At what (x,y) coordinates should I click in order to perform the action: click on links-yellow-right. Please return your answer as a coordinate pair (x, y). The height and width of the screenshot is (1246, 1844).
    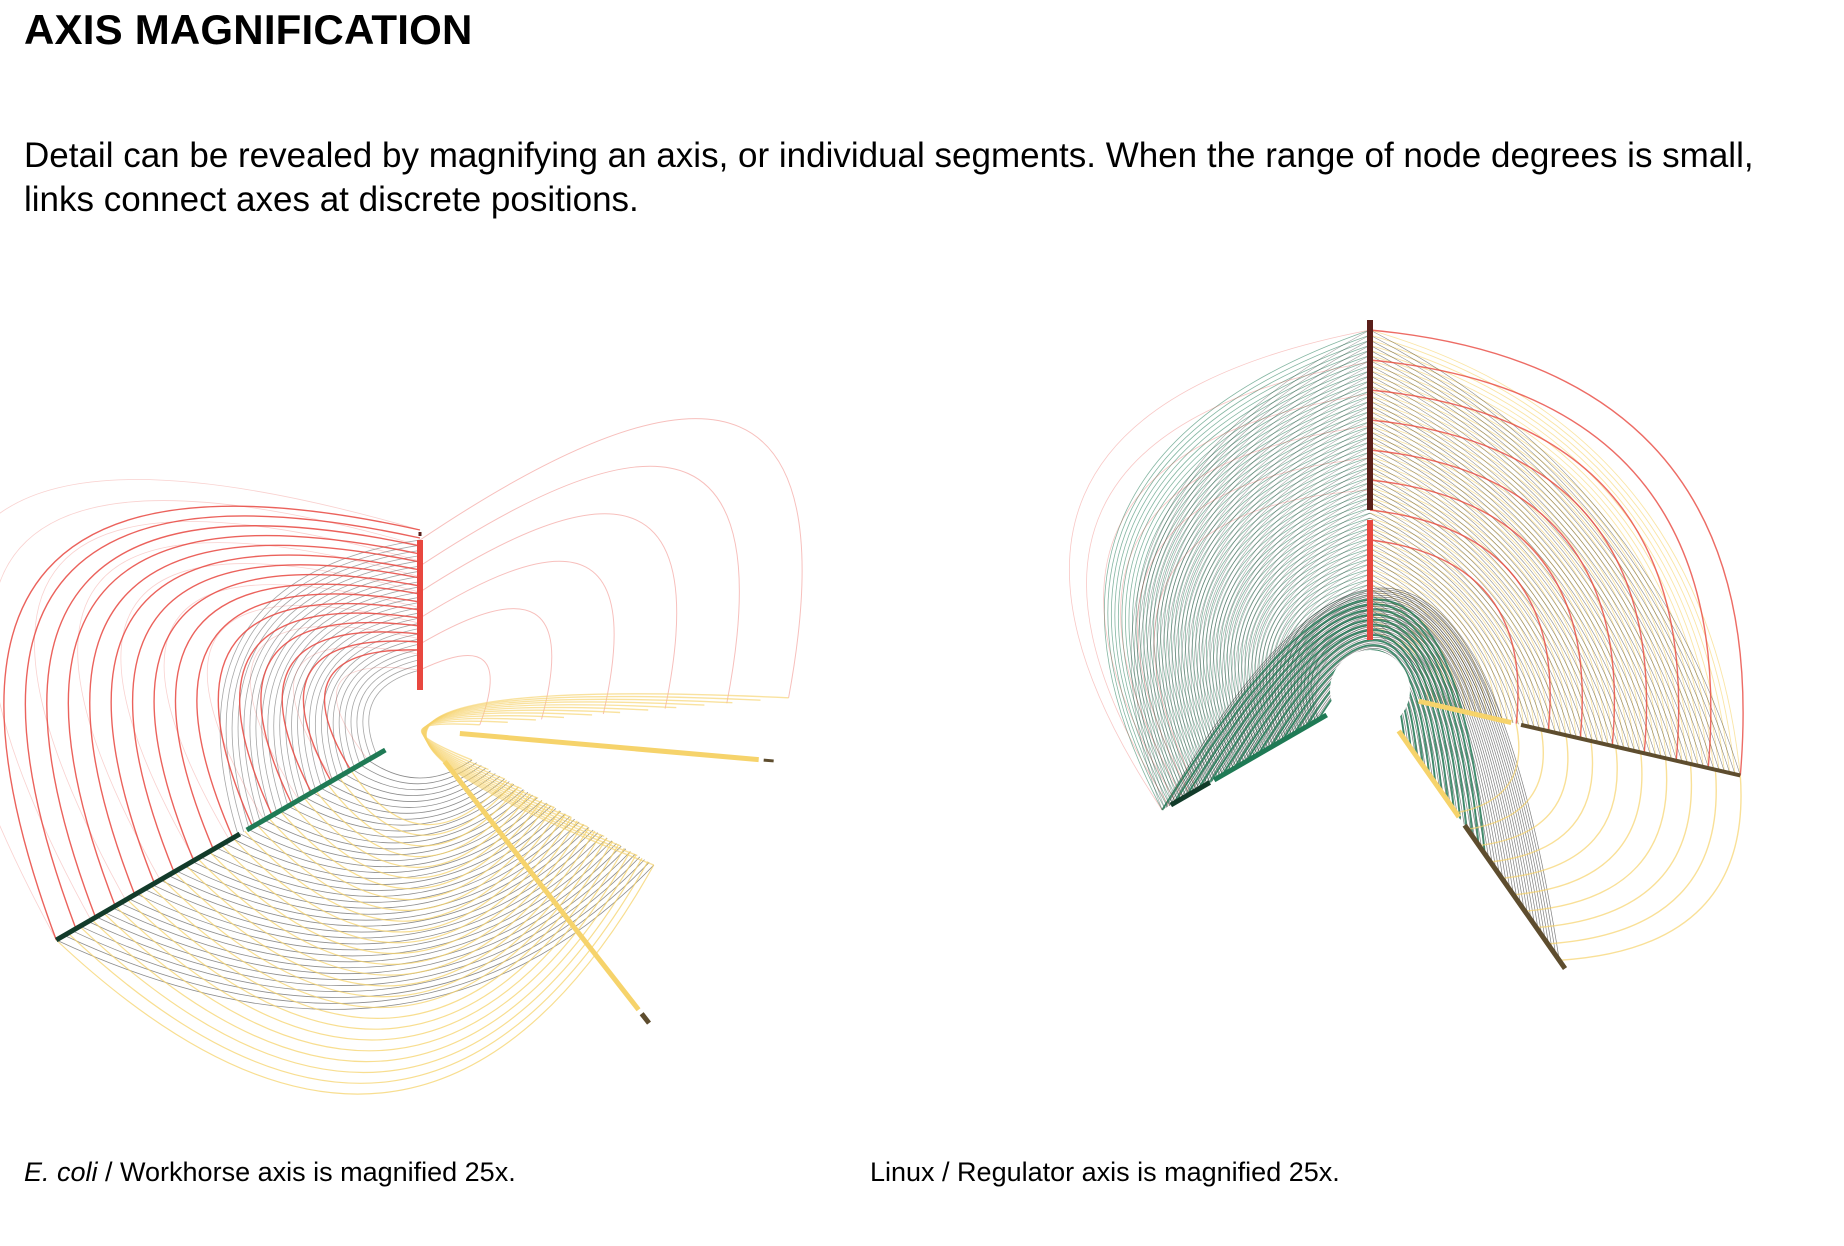
    Looking at the image, I should click on (604, 779).